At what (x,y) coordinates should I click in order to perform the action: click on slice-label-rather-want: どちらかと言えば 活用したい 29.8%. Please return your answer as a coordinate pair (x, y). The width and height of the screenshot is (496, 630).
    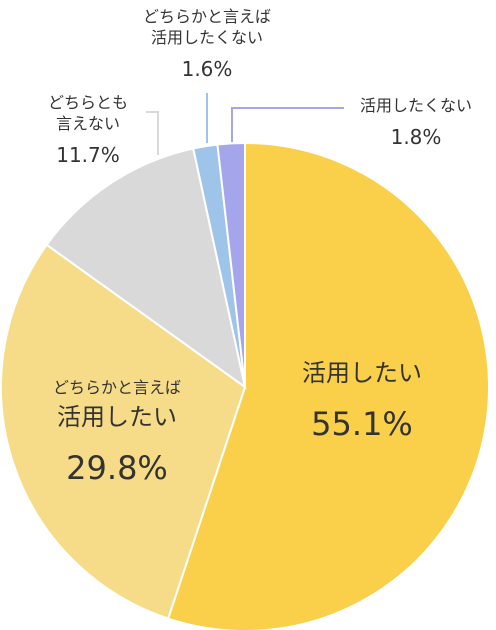
    Looking at the image, I should click on (117, 432).